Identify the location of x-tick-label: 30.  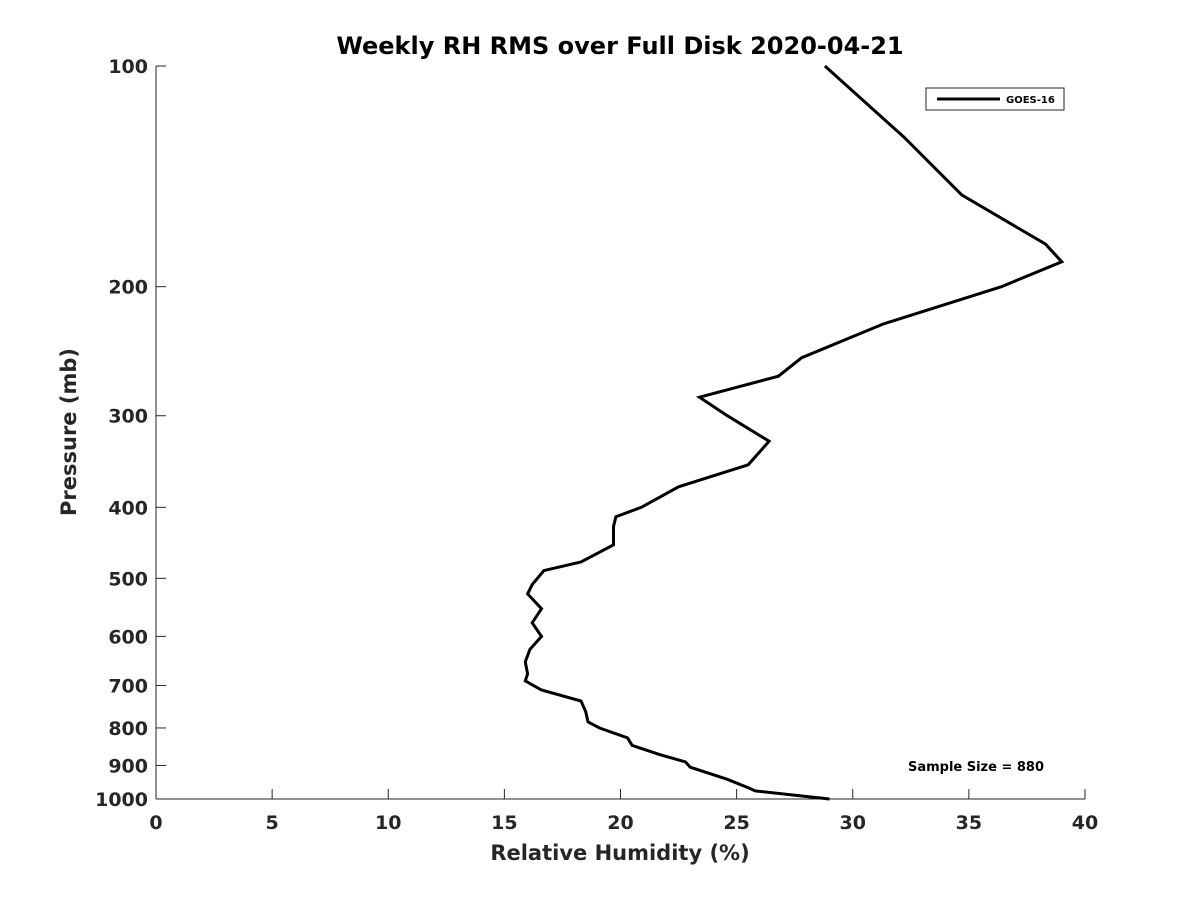
(853, 823).